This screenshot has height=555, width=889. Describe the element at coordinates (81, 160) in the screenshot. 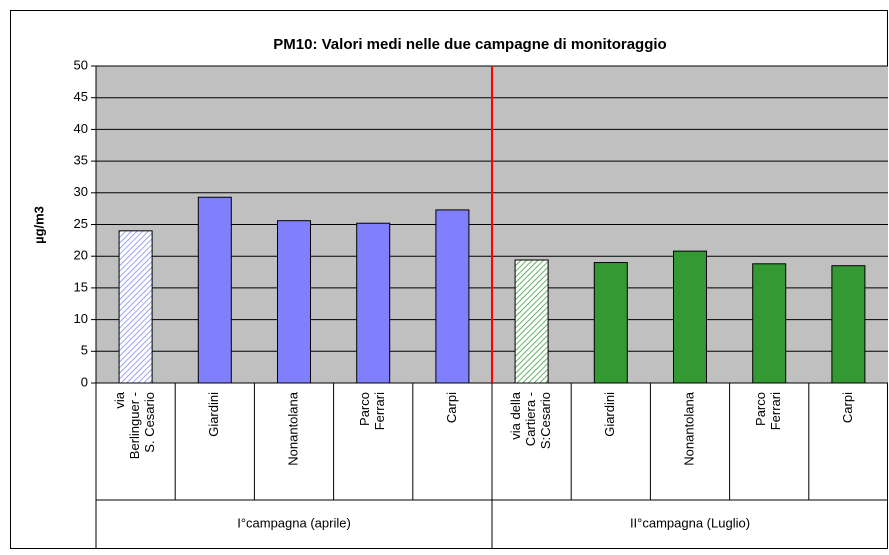

I see `y-tick-label: 35` at that location.